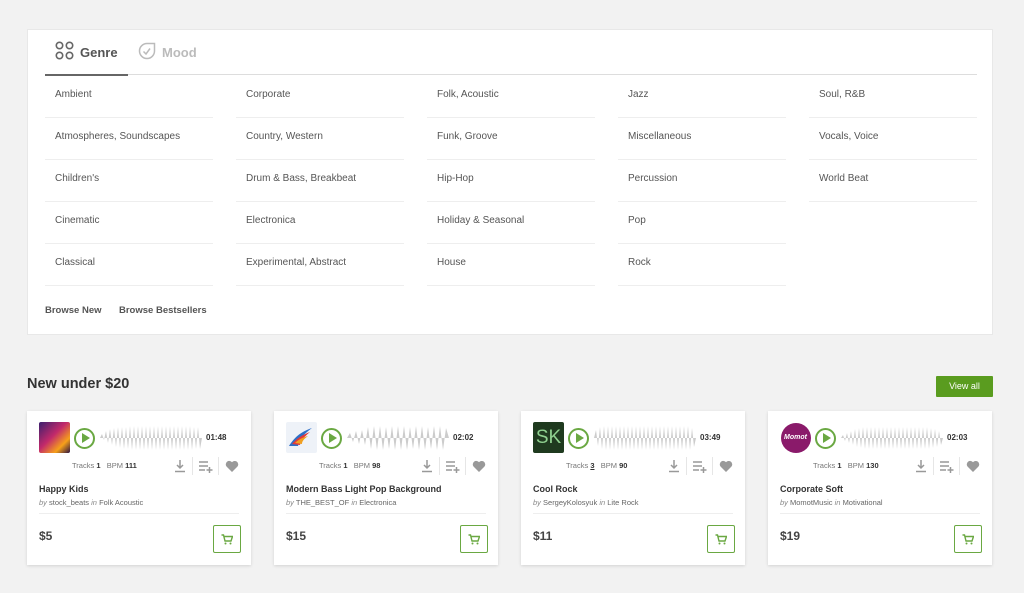 The height and width of the screenshot is (593, 1024). What do you see at coordinates (98, 465) in the screenshot?
I see `tracks-count: 1` at bounding box center [98, 465].